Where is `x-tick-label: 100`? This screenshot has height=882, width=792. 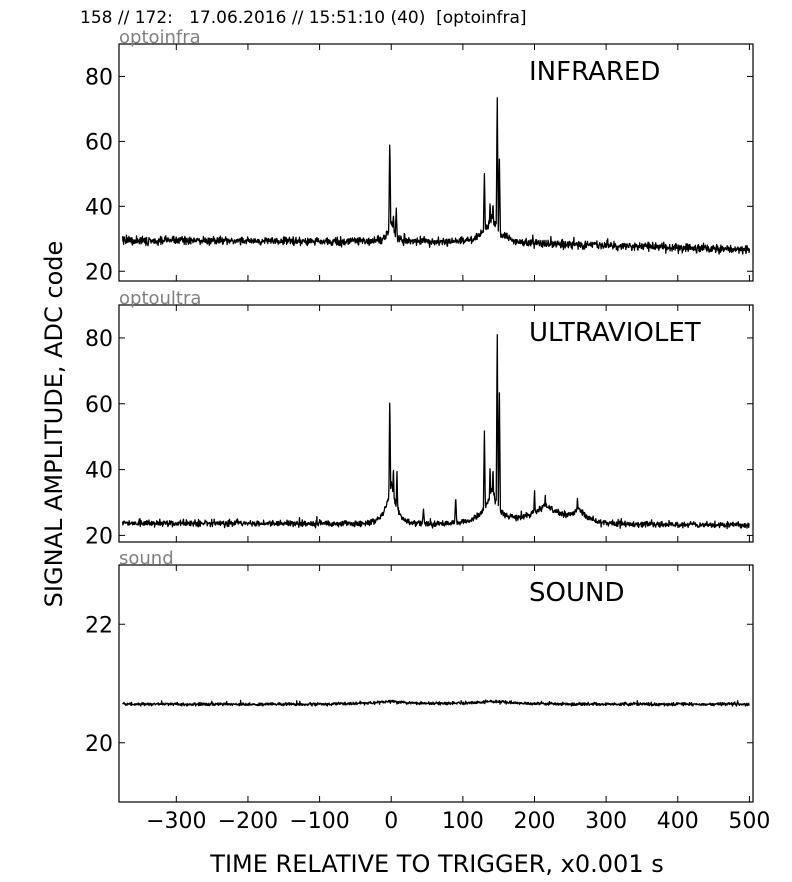
x-tick-label: 100 is located at coordinates (463, 821).